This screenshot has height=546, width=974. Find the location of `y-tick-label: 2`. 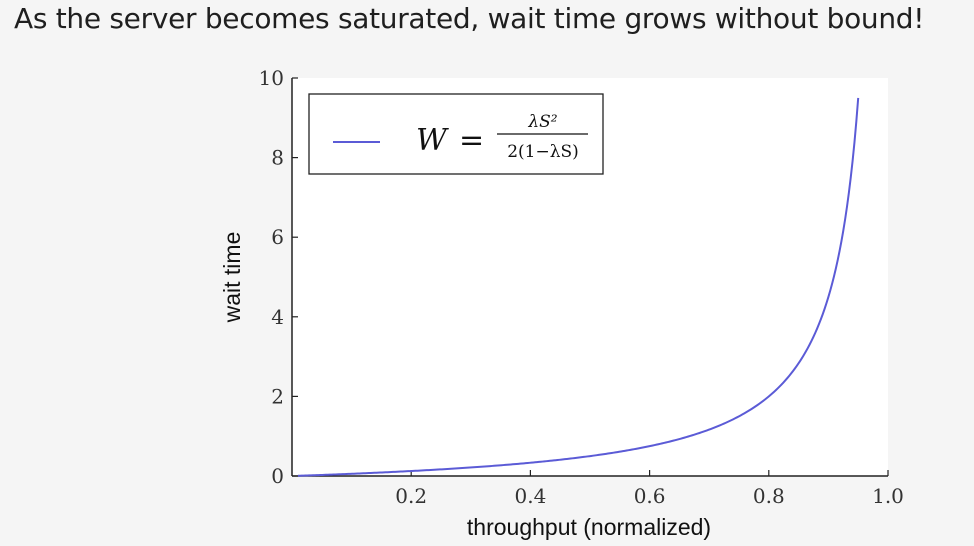

y-tick-label: 2 is located at coordinates (277, 396).